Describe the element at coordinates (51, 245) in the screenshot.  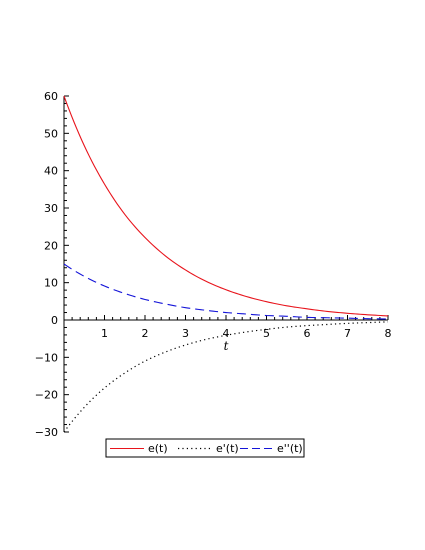
I see `y-tick-label: 20` at that location.